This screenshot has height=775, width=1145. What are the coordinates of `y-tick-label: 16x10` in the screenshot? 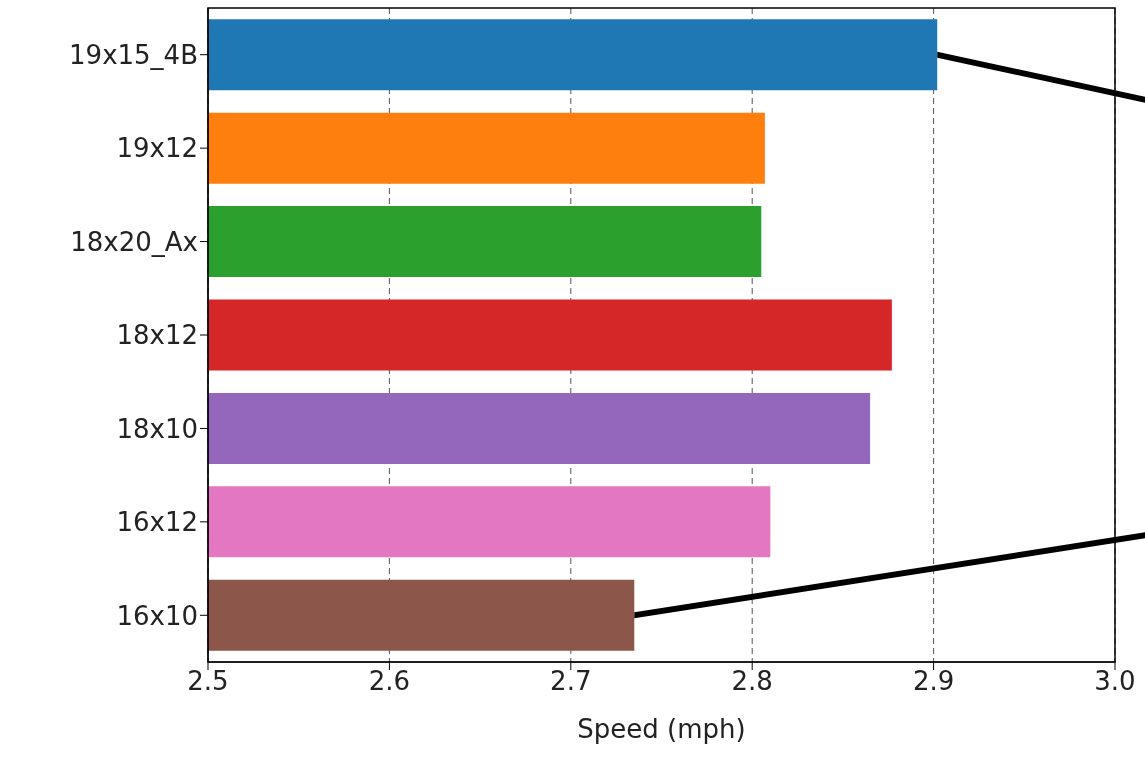 It's located at (157, 615).